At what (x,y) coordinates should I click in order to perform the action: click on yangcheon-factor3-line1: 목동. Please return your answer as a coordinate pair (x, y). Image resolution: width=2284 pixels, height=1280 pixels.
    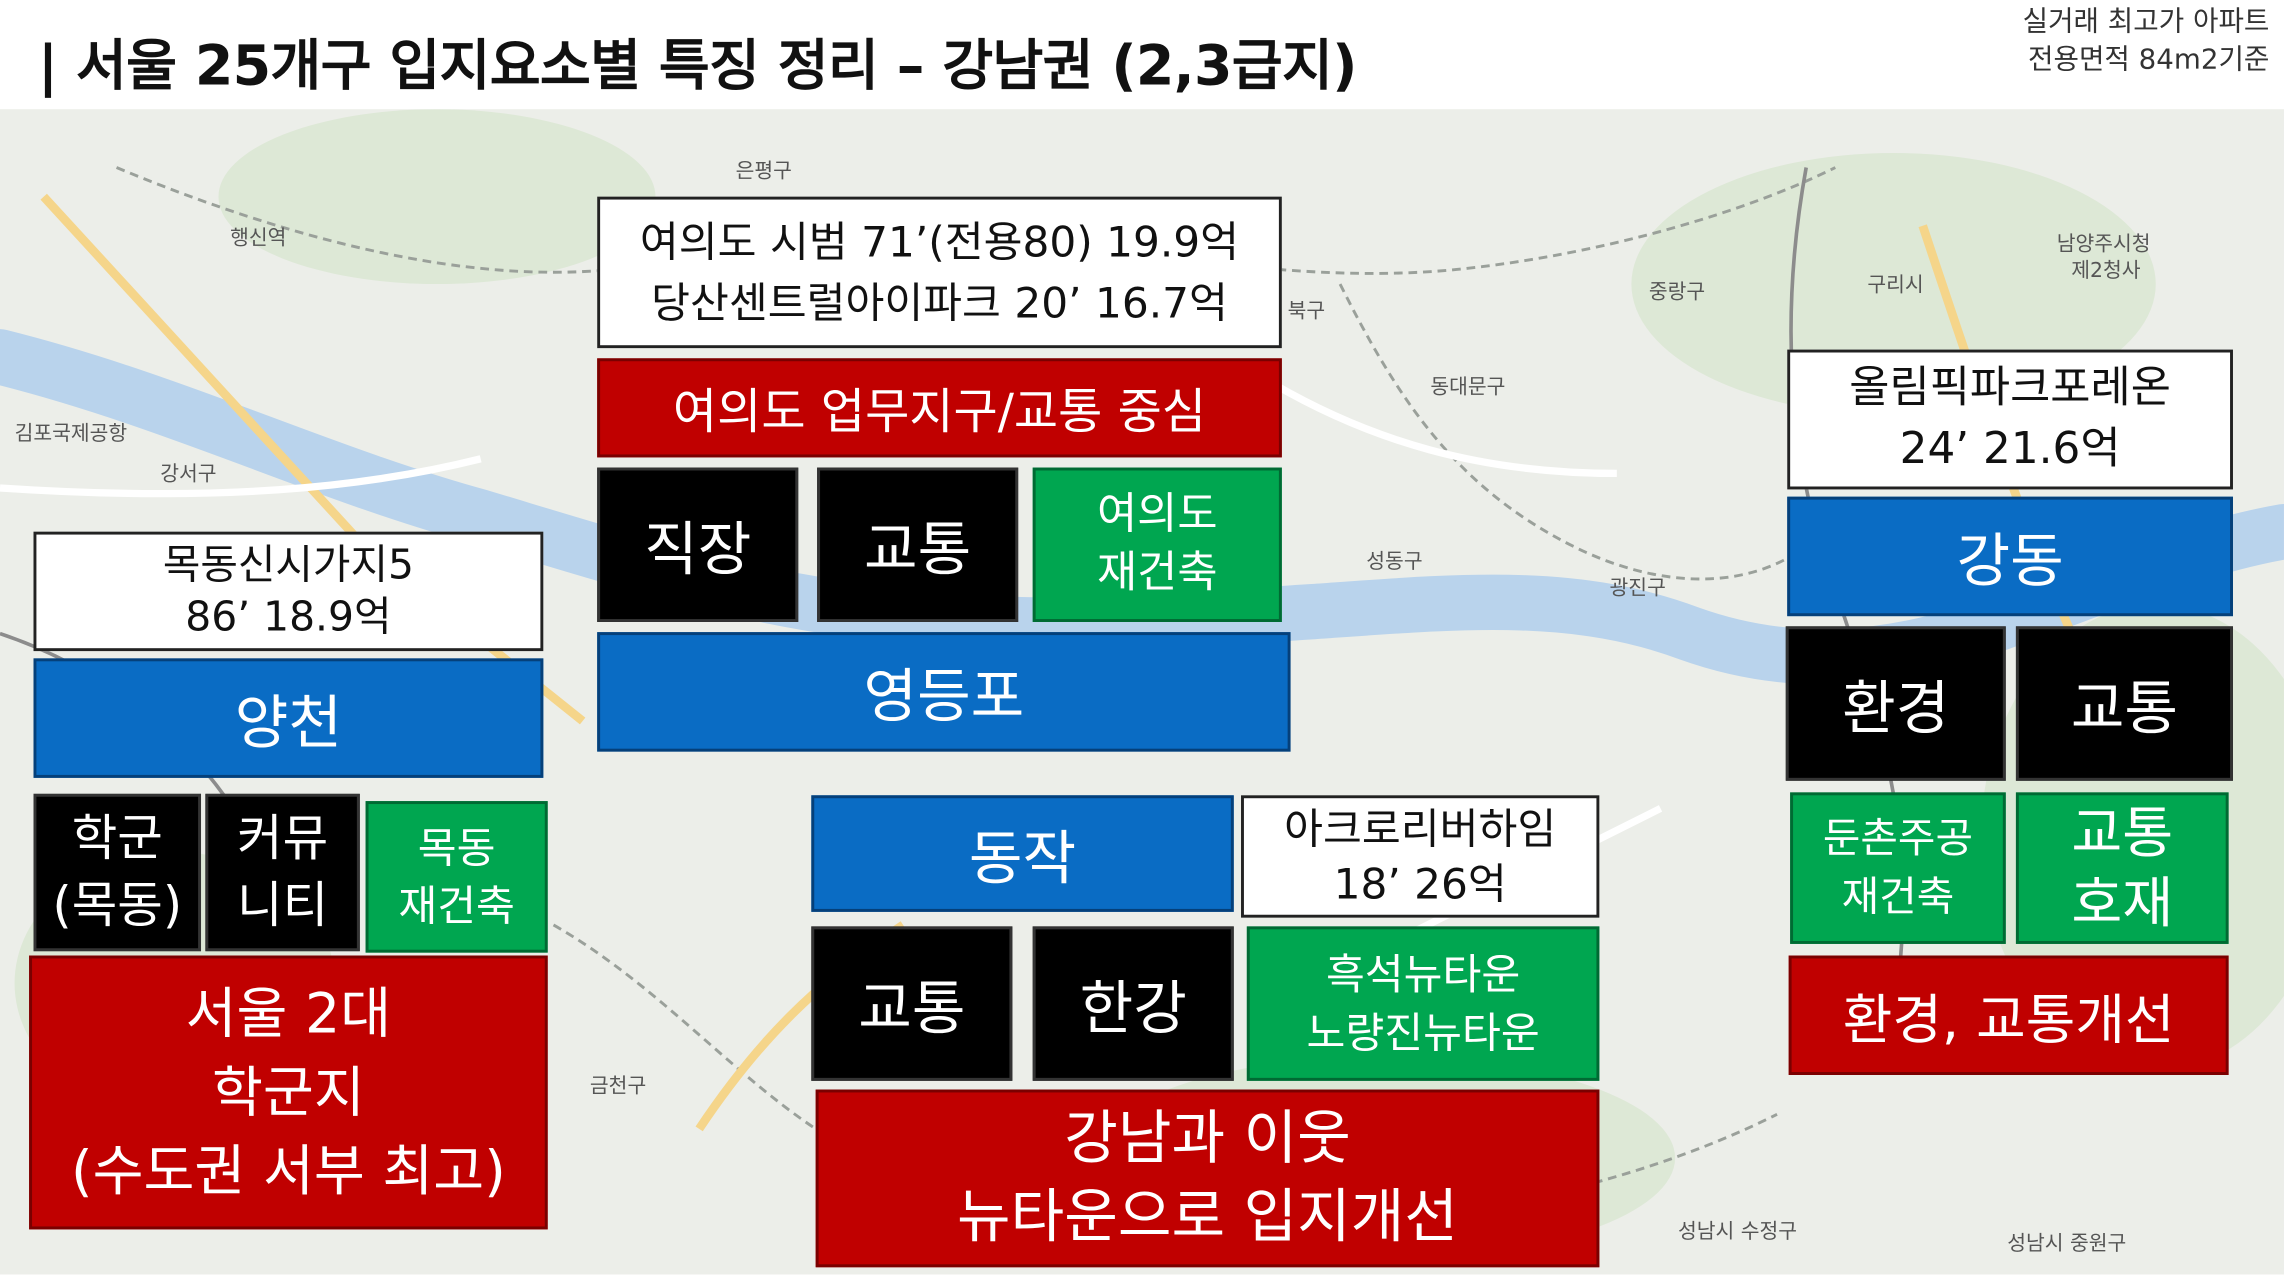
    Looking at the image, I should click on (456, 847).